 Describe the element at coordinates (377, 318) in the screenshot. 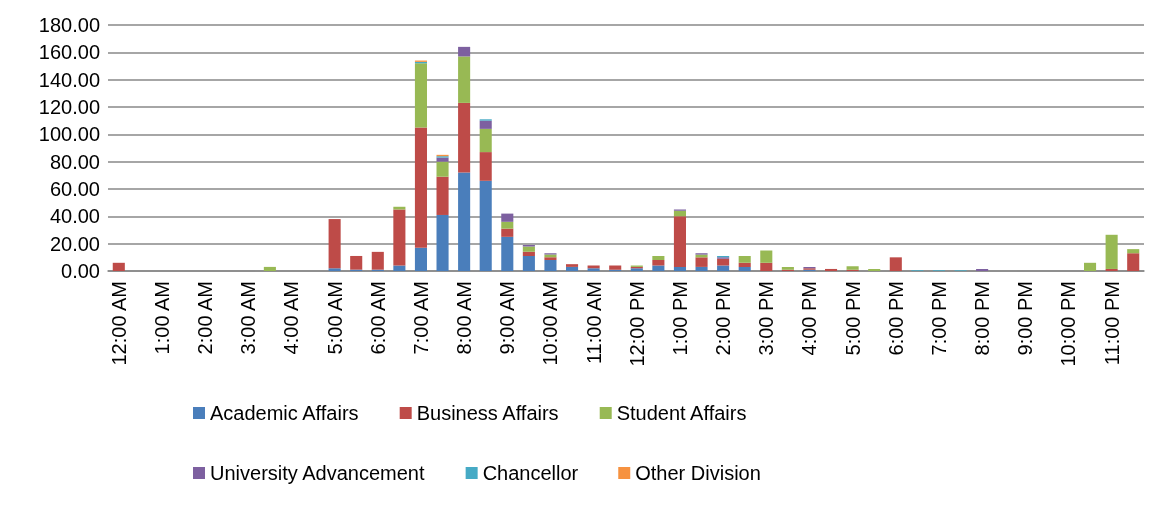

I see `x-tick-label: 6:00 AM` at that location.